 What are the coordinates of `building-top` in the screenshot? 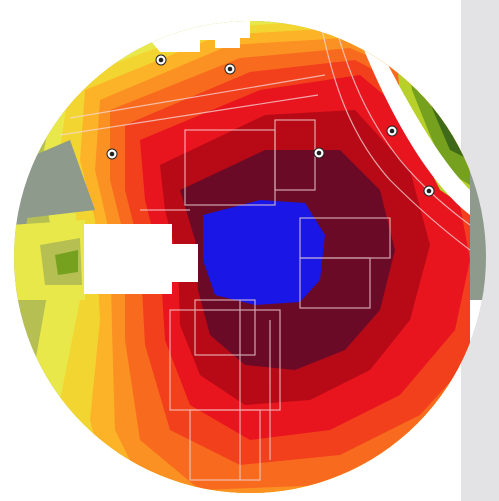 It's located at (200, 36).